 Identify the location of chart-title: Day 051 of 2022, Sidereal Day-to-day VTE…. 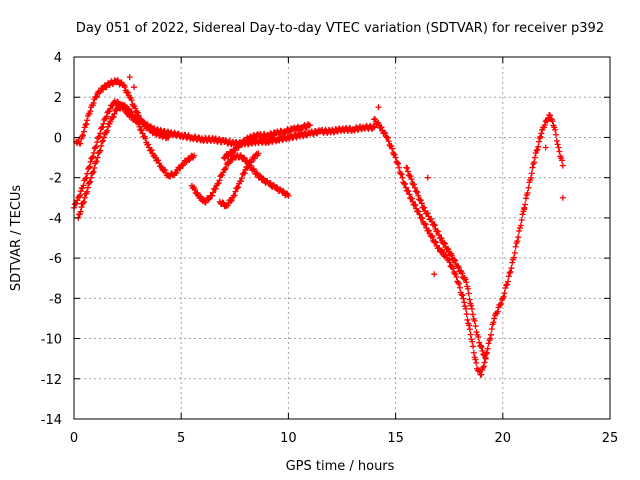
(340, 28).